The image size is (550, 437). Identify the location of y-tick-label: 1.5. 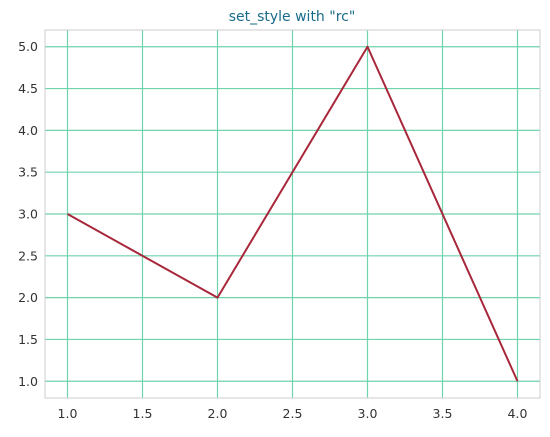
(28, 339).